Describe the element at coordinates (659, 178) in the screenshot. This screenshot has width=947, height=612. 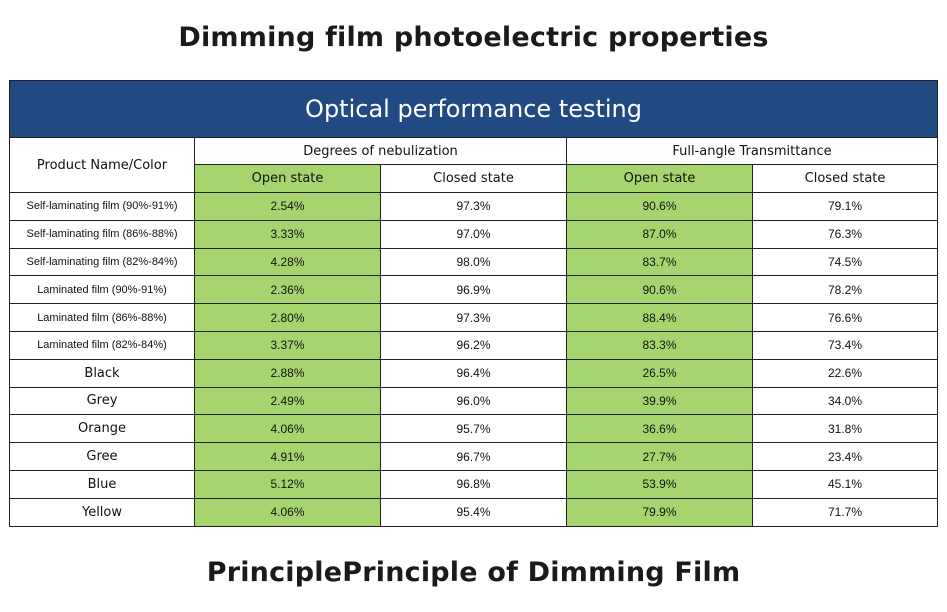
I see `transmittance-open-header: Open state` at that location.